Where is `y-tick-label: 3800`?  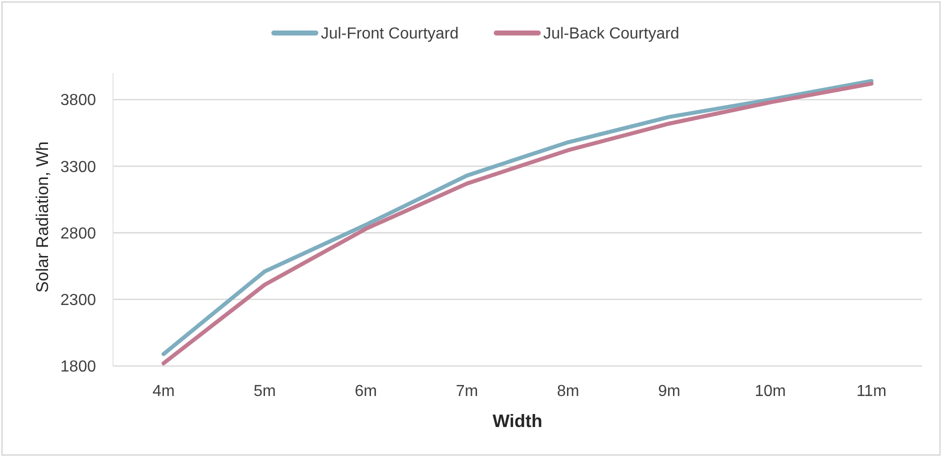 y-tick-label: 3800 is located at coordinates (78, 101).